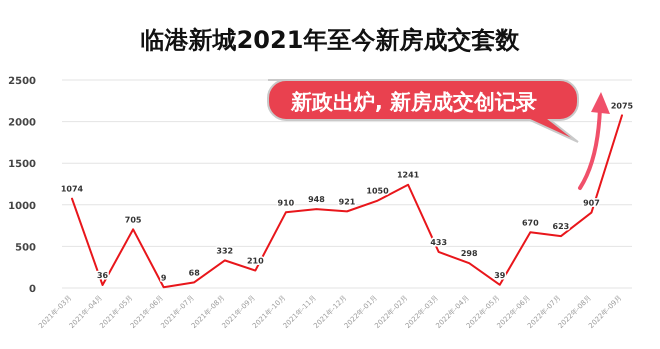 Image resolution: width=660 pixels, height=349 pixels. Describe the element at coordinates (317, 199) in the screenshot. I see `data-label: 948` at that location.